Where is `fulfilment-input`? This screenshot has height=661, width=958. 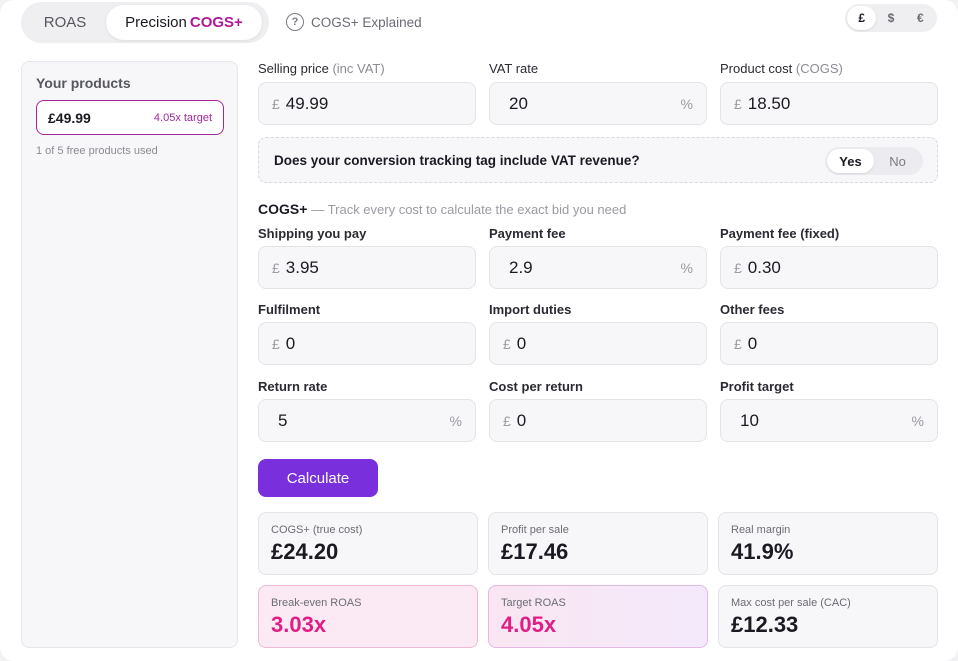
fulfilment-input is located at coordinates (373, 343).